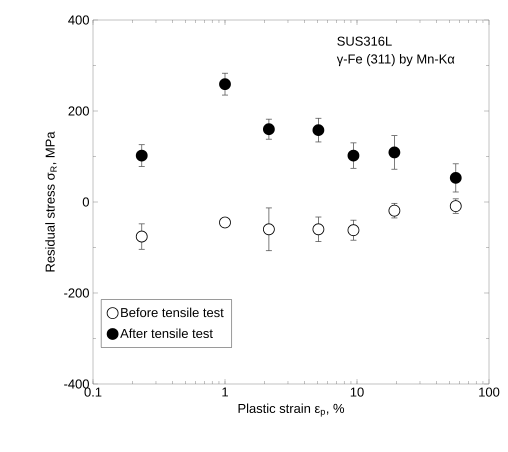 Image resolution: width=508 pixels, height=452 pixels. Describe the element at coordinates (357, 392) in the screenshot. I see `x-tick-label: 10` at that location.